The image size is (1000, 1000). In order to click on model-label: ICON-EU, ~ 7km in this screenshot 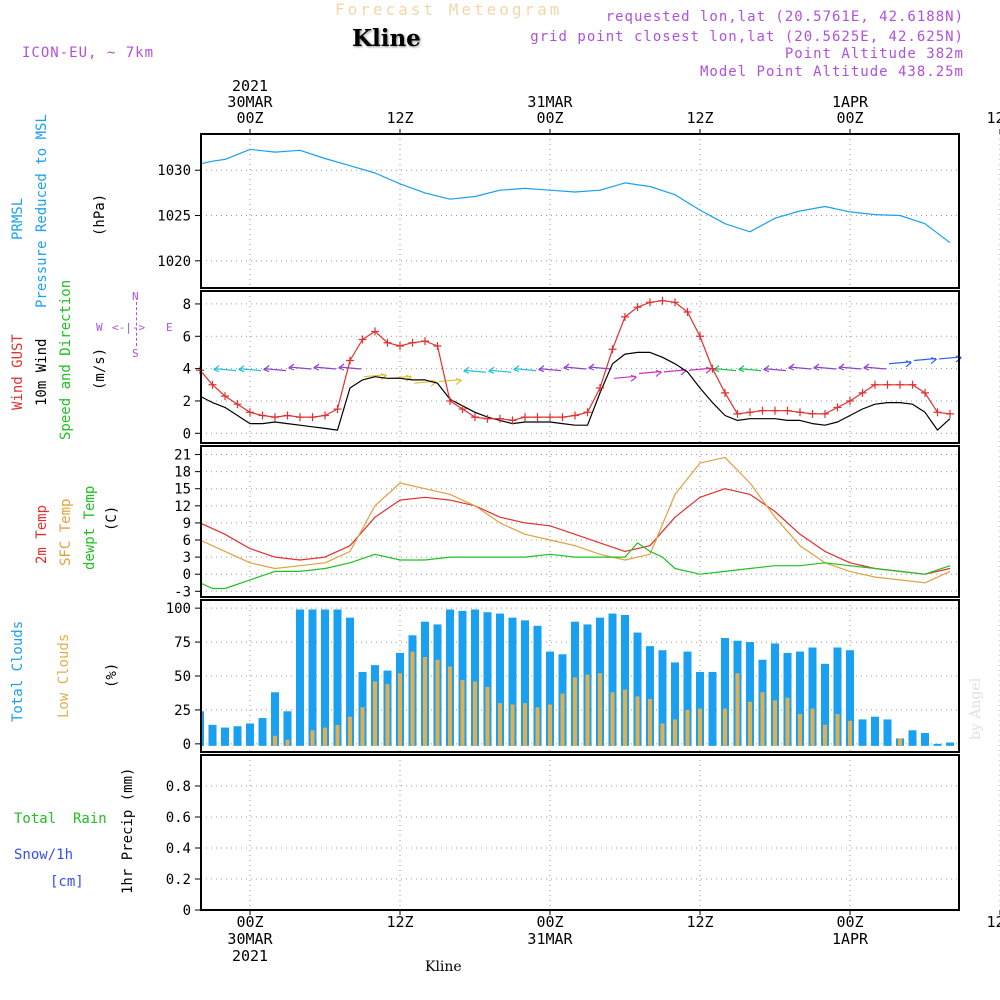, I will do `click(88, 53)`.